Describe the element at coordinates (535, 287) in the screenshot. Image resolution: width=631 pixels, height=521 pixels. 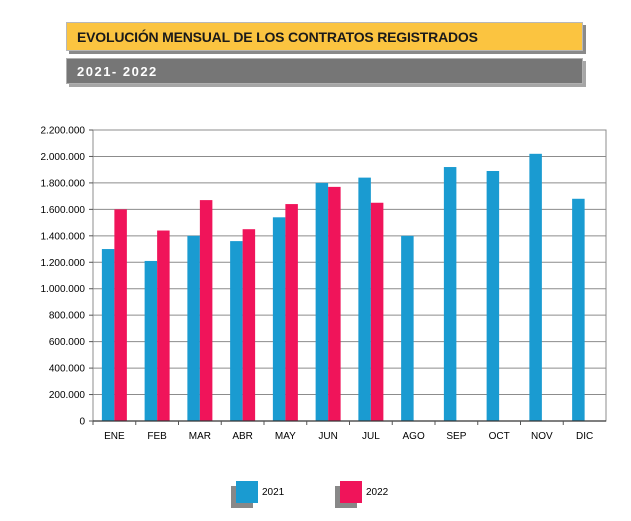
I see `bar-2021-nov` at that location.